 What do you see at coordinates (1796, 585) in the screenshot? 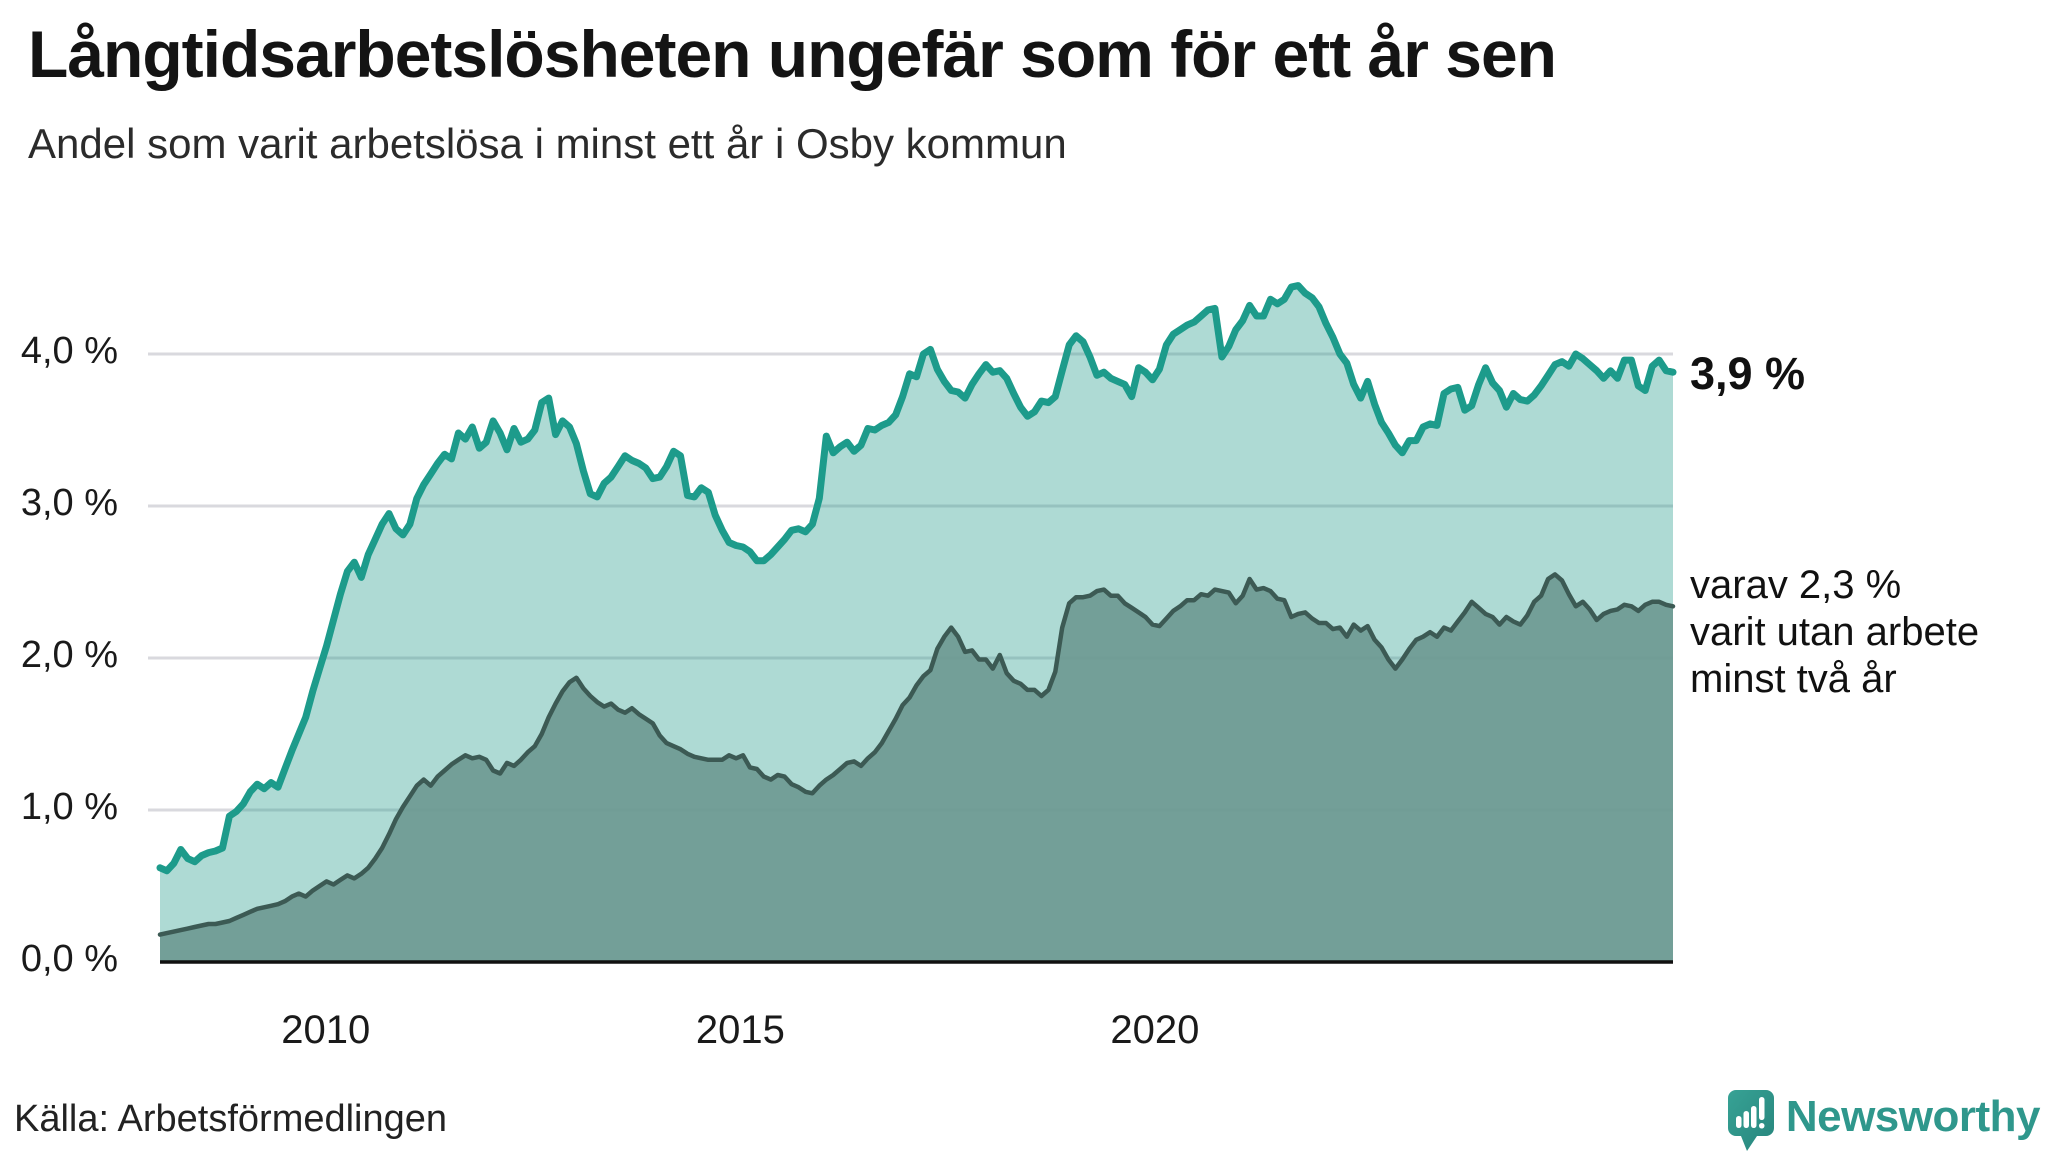
I see `secondary-series-label-line: varav 2,3 %` at bounding box center [1796, 585].